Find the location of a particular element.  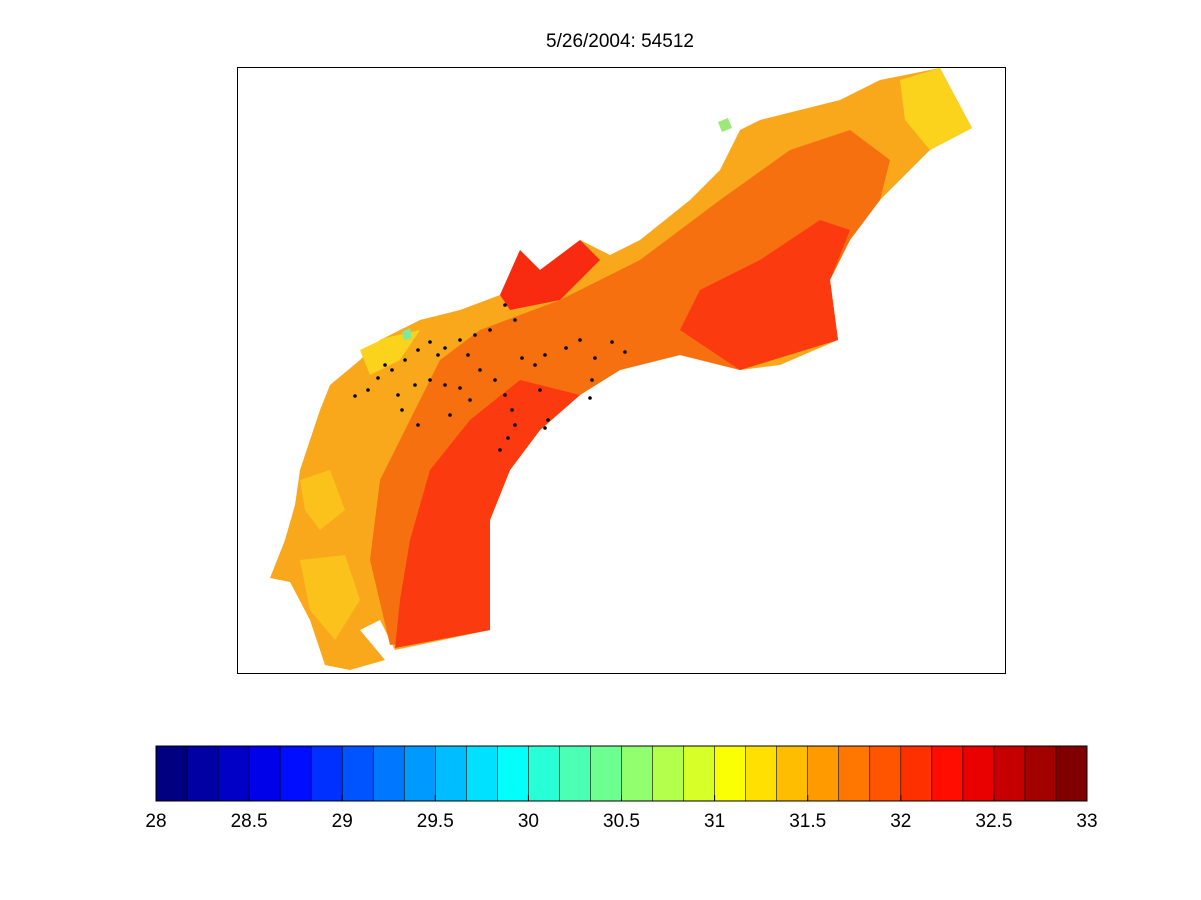

colorbar-tick-label: 31 is located at coordinates (714, 821).